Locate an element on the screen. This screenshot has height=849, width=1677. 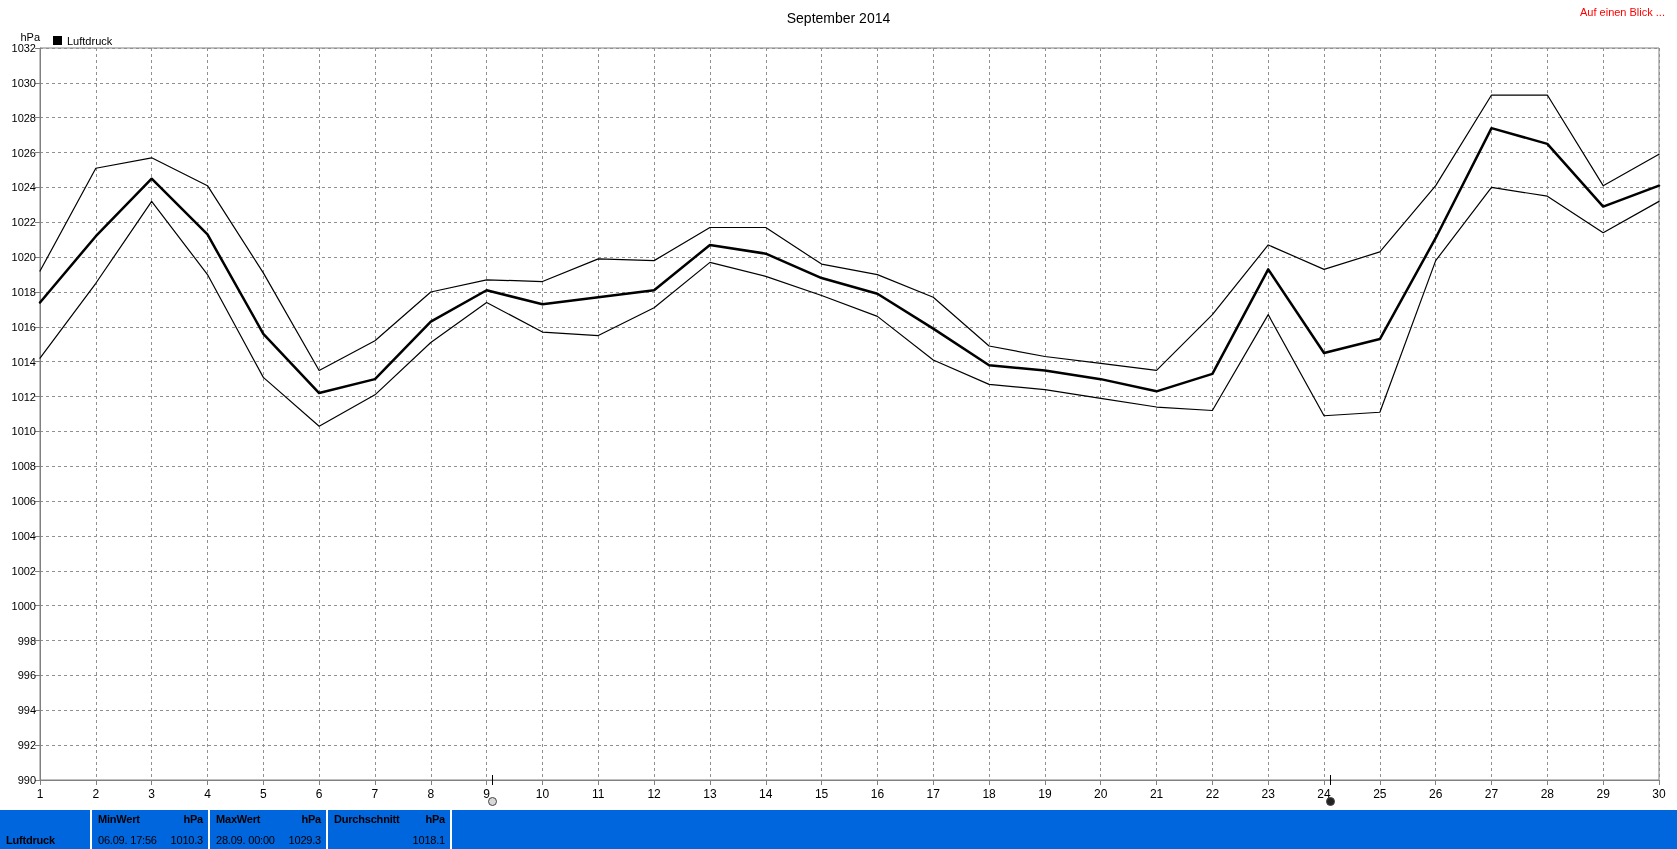
text: Durchschnitt is located at coordinates (367, 819).